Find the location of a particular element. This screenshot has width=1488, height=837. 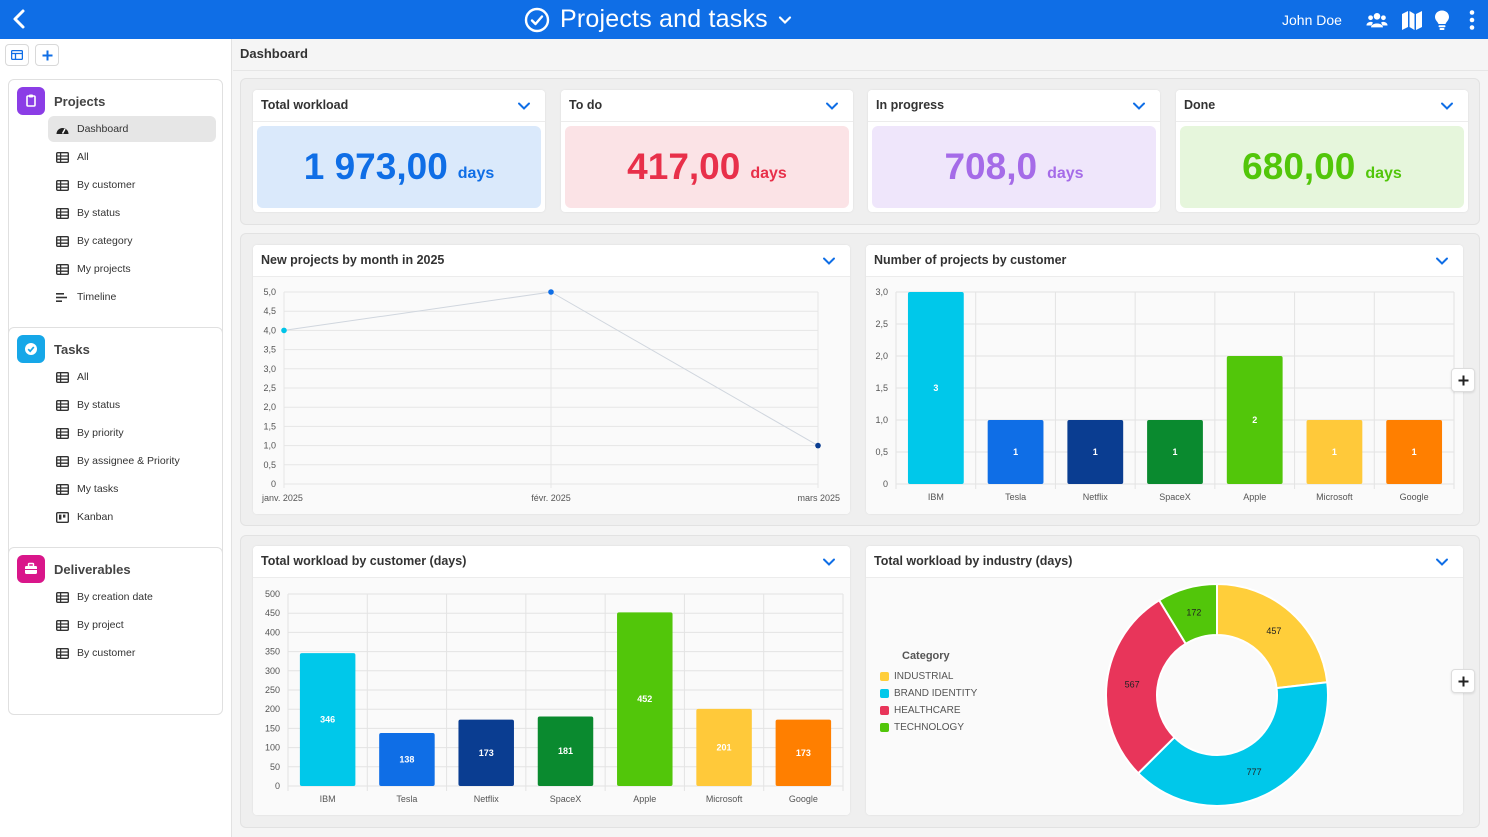

x-tick-label: févr. 2025 is located at coordinates (551, 498).